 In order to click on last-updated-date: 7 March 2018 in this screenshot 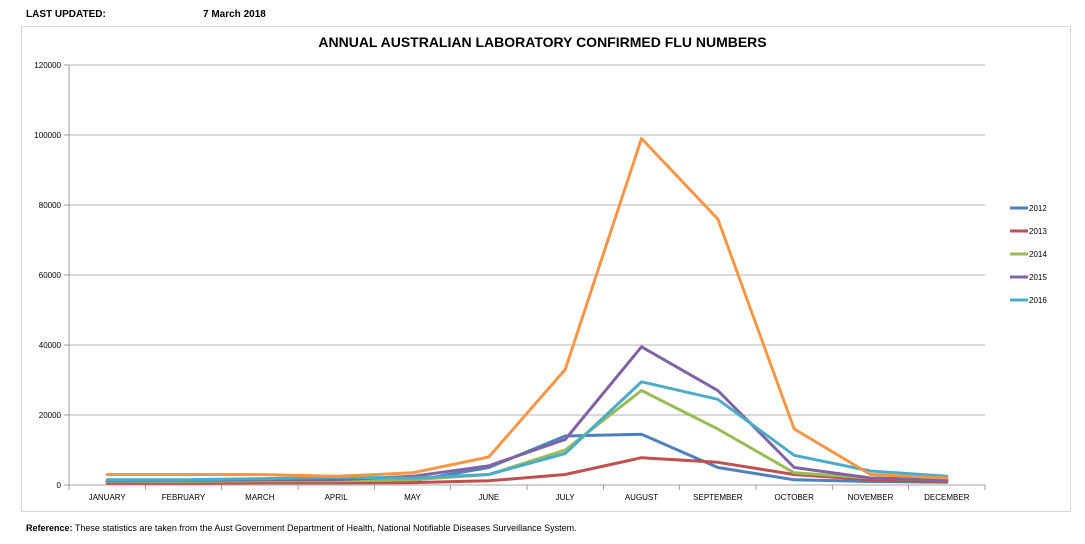, I will do `click(234, 14)`.